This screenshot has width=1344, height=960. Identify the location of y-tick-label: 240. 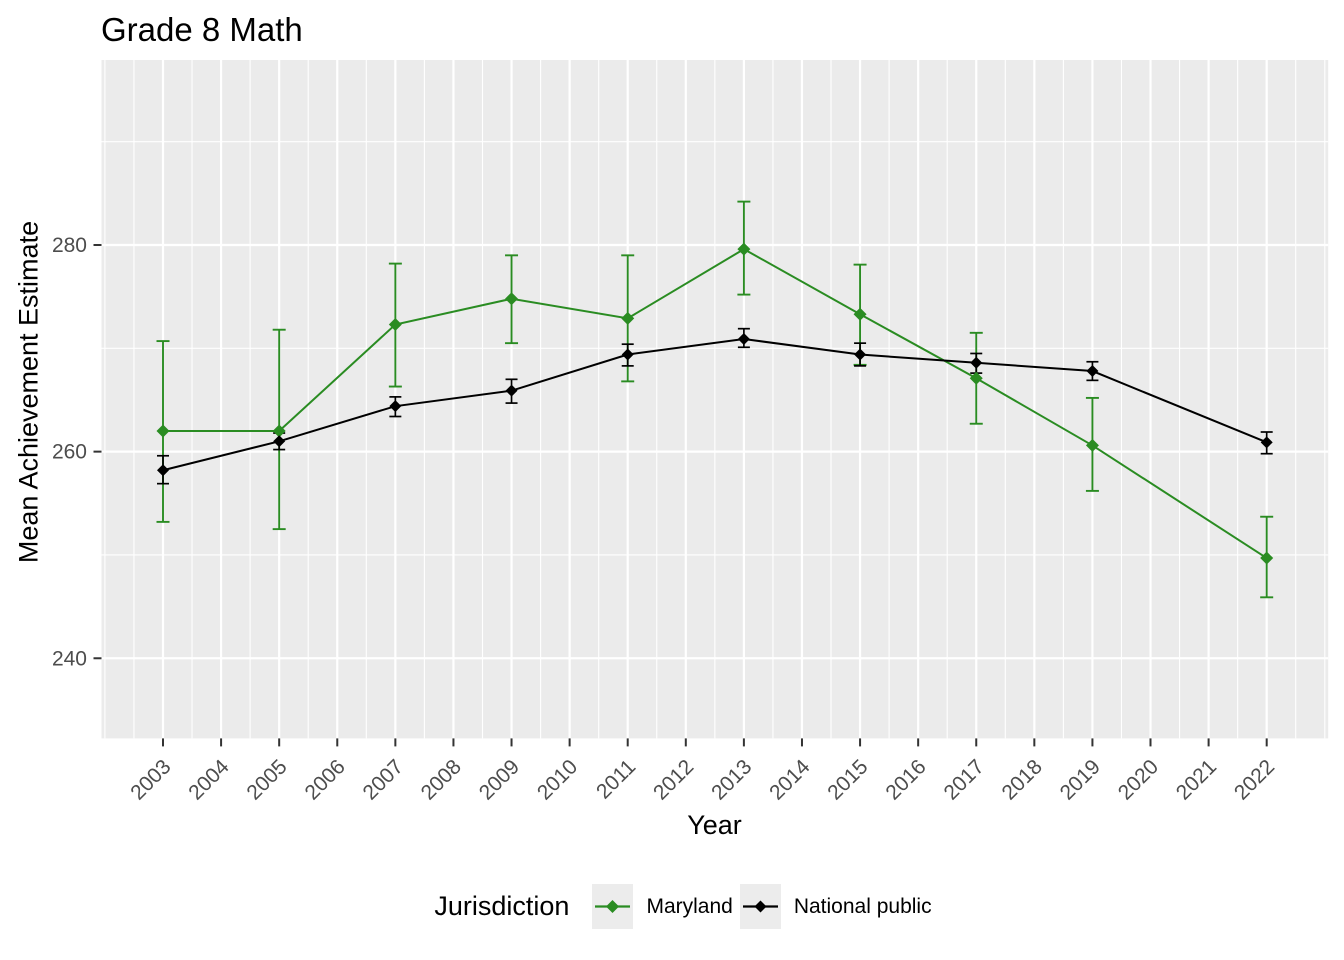
(69, 658).